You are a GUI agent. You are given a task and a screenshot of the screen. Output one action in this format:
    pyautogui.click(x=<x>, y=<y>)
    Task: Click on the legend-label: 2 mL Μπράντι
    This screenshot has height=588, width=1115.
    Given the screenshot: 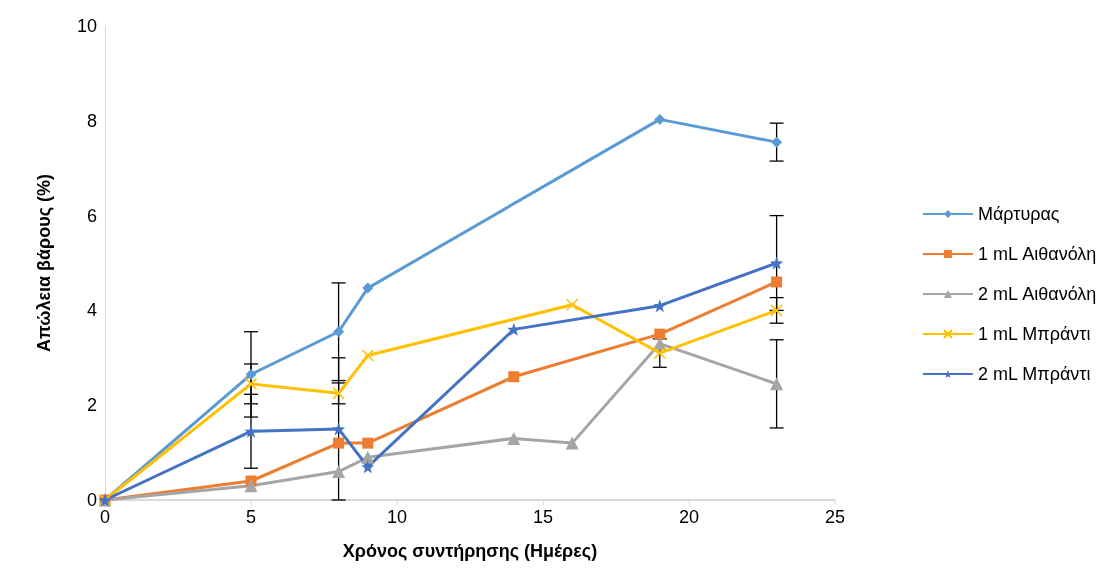 What is the action you would take?
    pyautogui.click(x=1034, y=374)
    